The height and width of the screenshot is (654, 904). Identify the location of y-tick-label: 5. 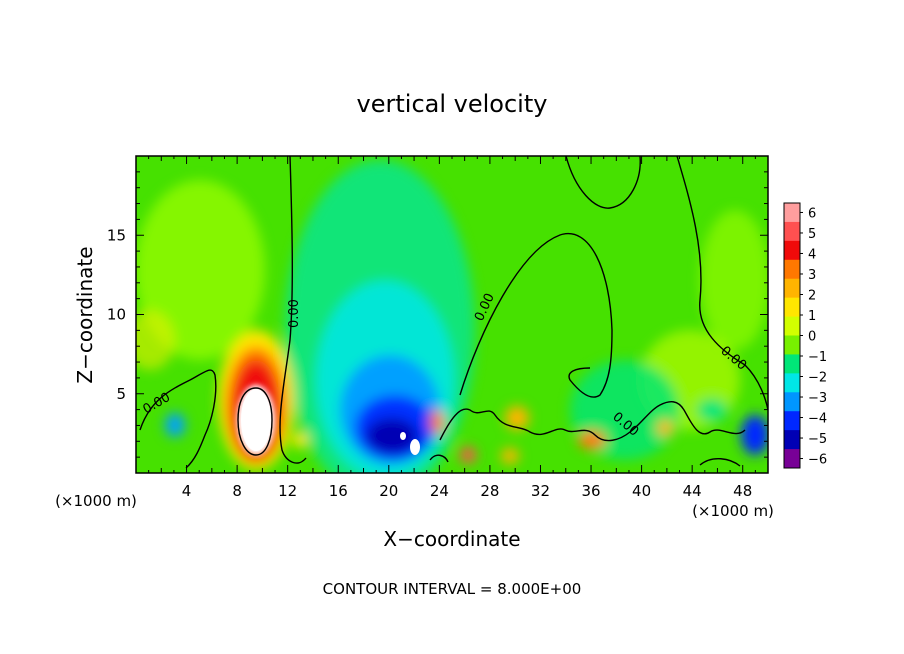
(121, 394).